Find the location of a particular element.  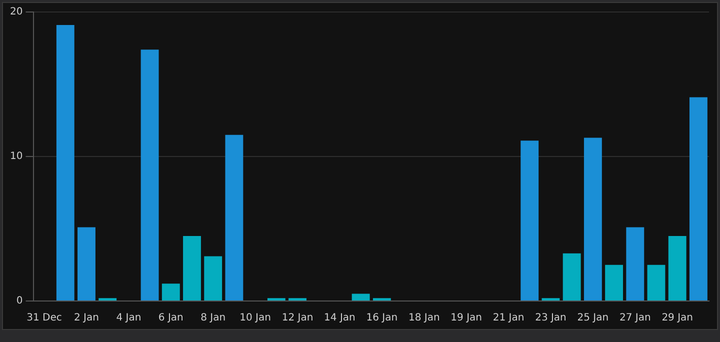

x-tick-label: 8 Jan is located at coordinates (213, 318).